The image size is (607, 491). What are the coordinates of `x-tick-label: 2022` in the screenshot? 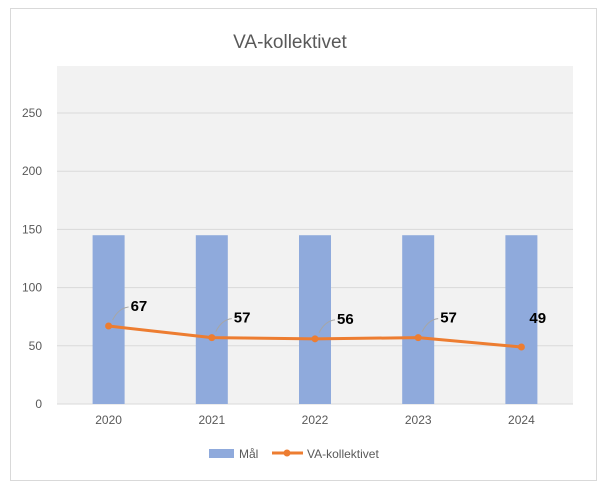 It's located at (315, 420).